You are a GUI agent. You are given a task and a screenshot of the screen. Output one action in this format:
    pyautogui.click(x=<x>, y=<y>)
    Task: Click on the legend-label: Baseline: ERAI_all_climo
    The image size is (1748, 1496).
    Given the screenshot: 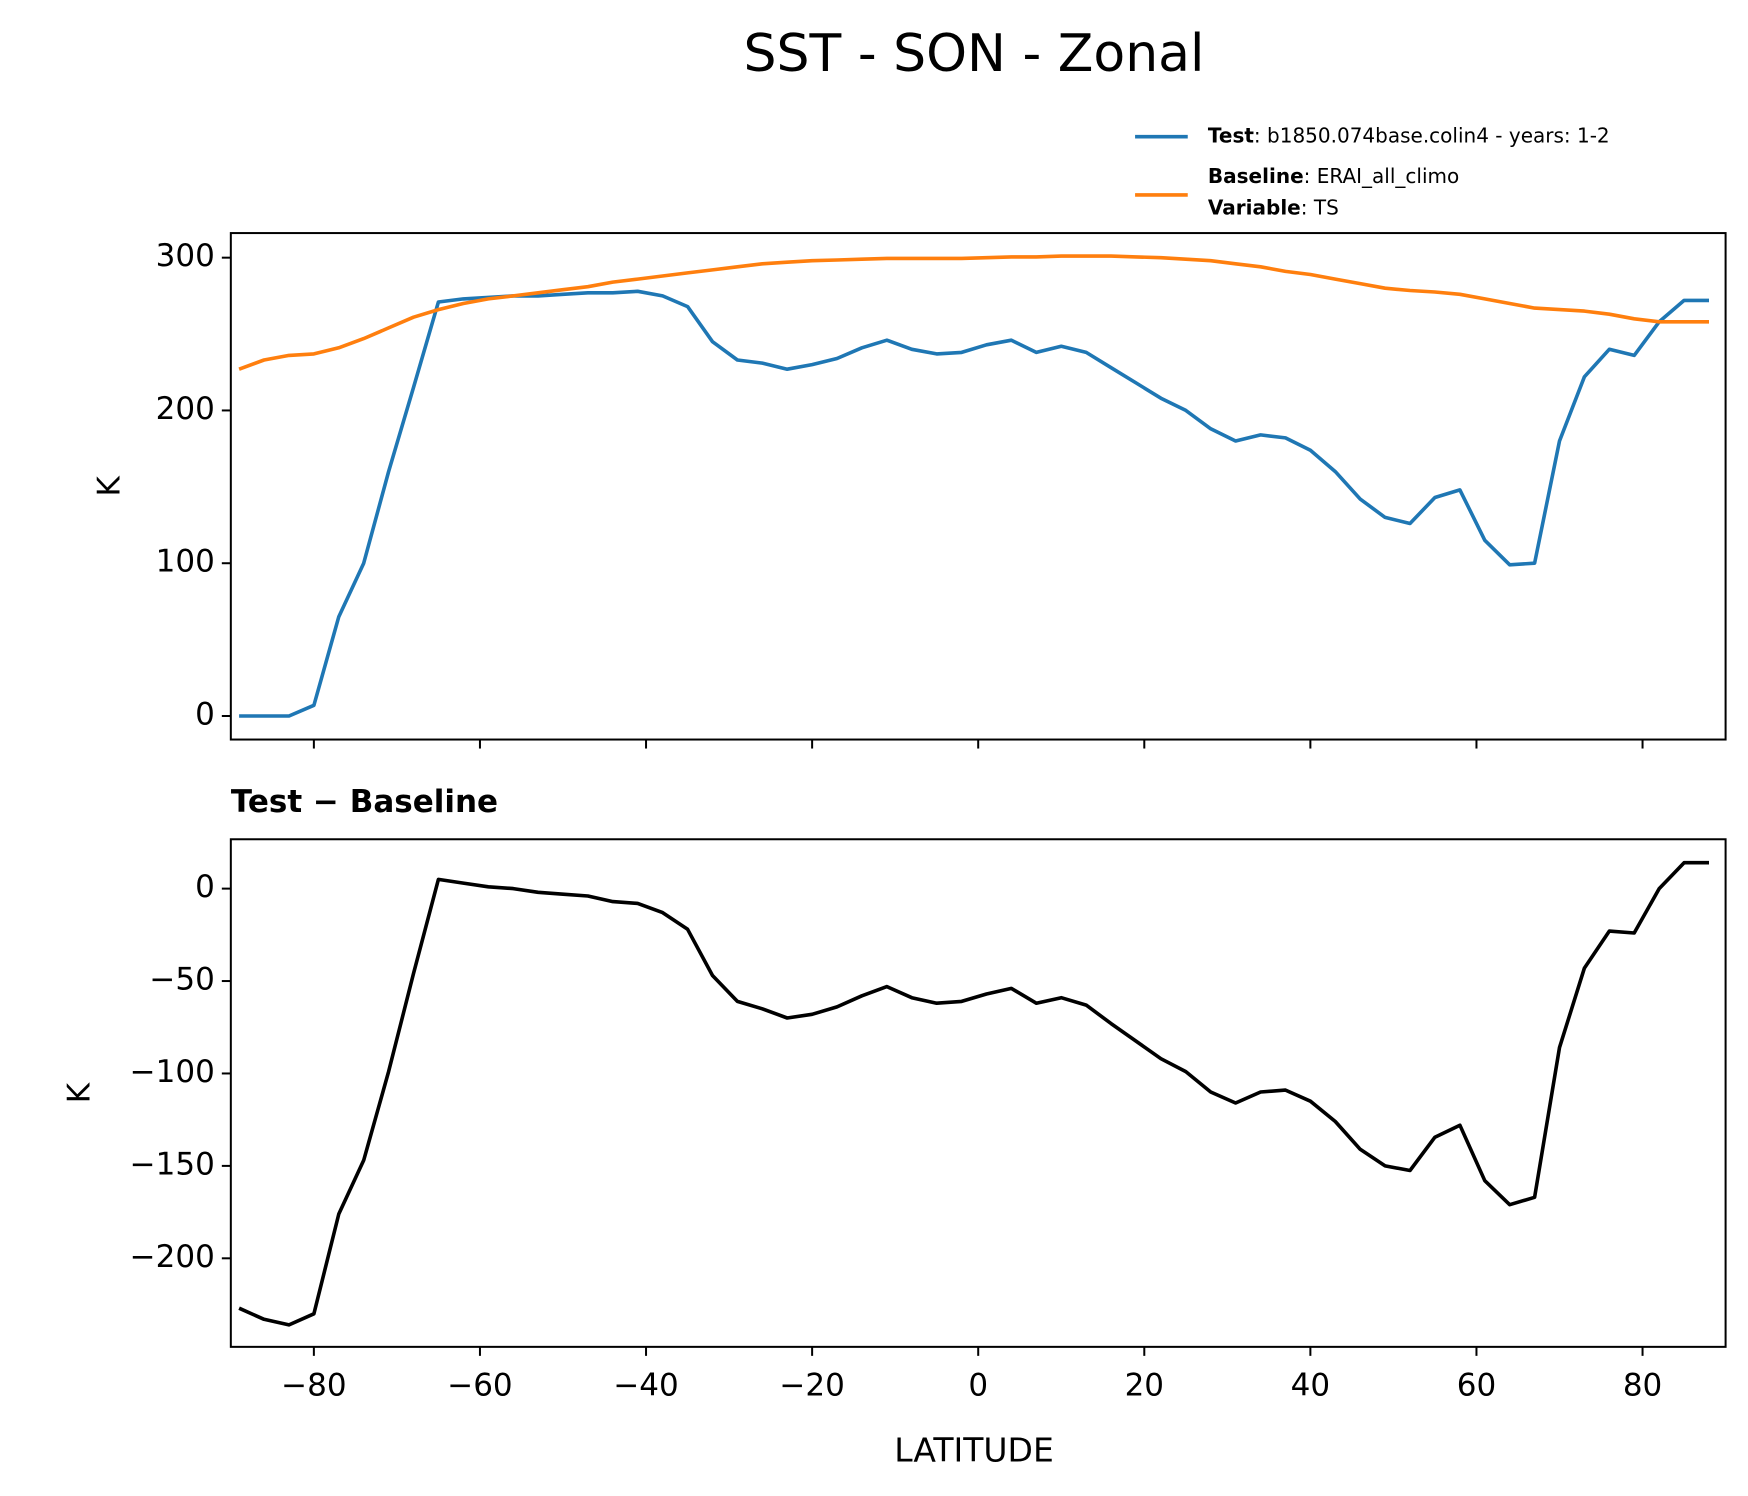 What is the action you would take?
    pyautogui.click(x=1333, y=176)
    